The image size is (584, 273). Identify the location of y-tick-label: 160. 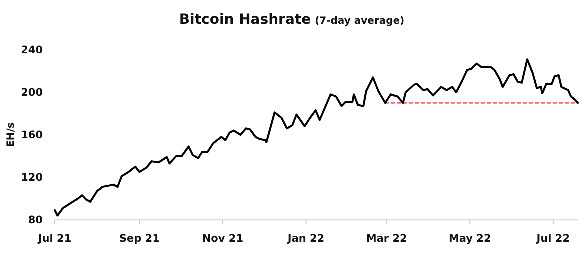
(32, 136).